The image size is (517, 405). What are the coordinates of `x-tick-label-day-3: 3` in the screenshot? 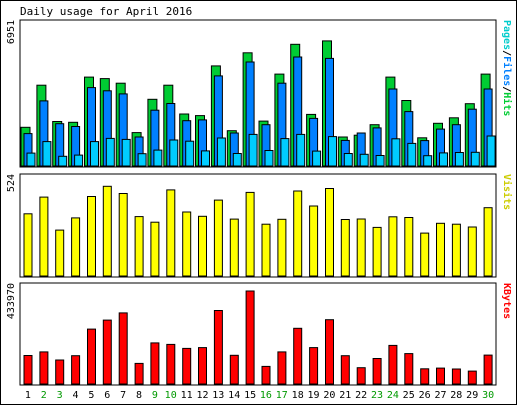 It's located at (60, 395).